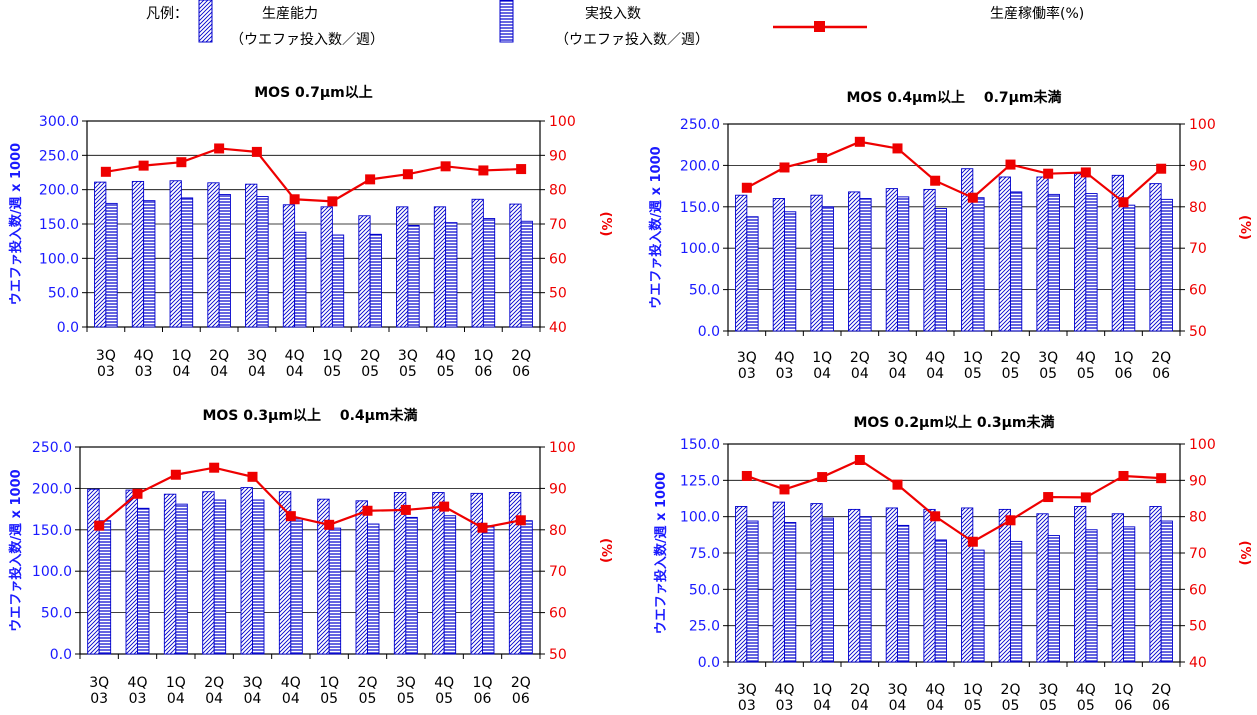  What do you see at coordinates (700, 518) in the screenshot?
I see `y-tick-label: 100.0` at bounding box center [700, 518].